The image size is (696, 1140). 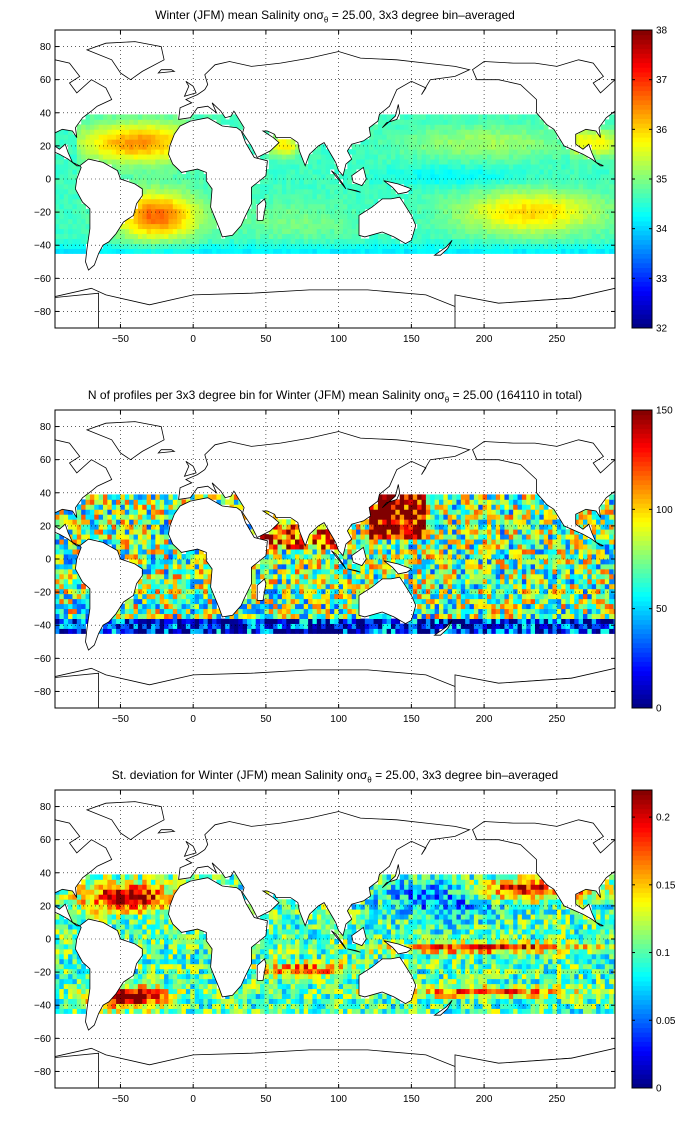 I want to click on y-tick-label: −40, so click(x=42, y=246).